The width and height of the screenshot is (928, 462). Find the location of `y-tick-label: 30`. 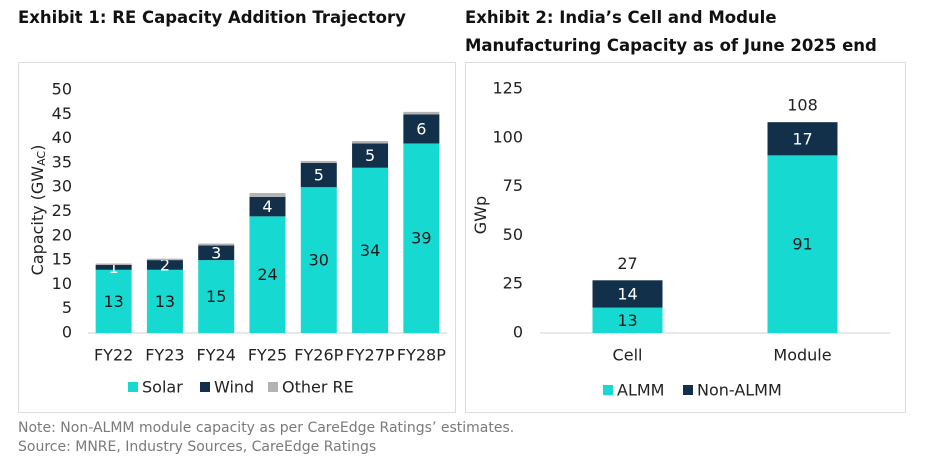

y-tick-label: 30 is located at coordinates (62, 186).